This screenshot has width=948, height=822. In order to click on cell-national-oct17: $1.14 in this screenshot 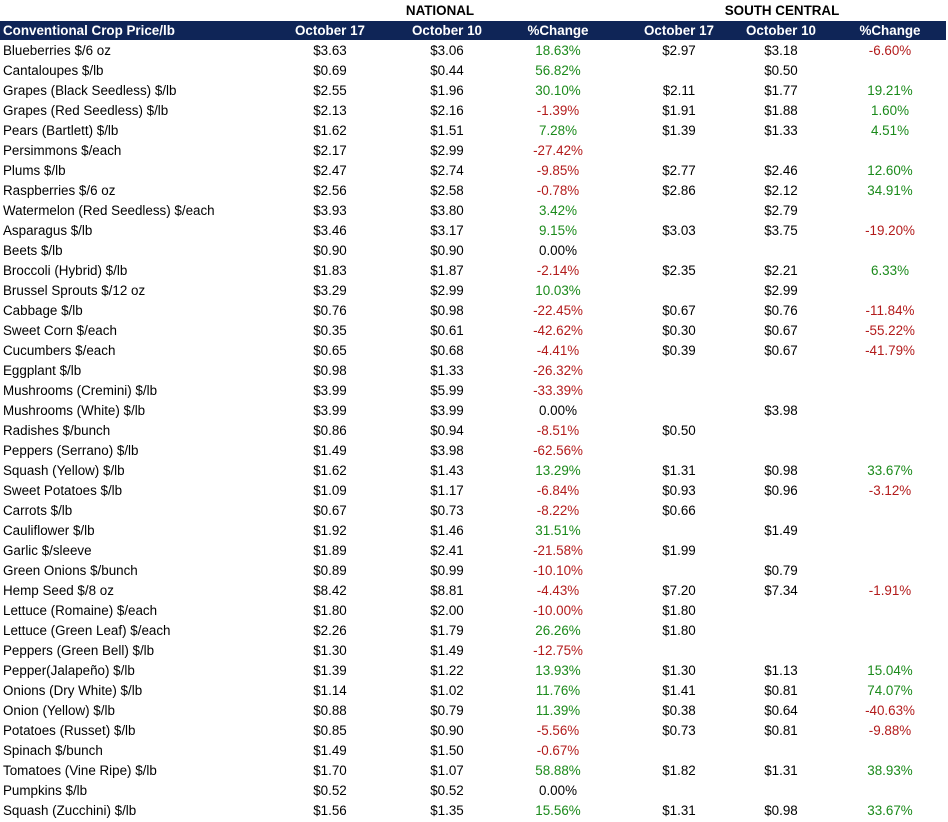, I will do `click(330, 690)`.